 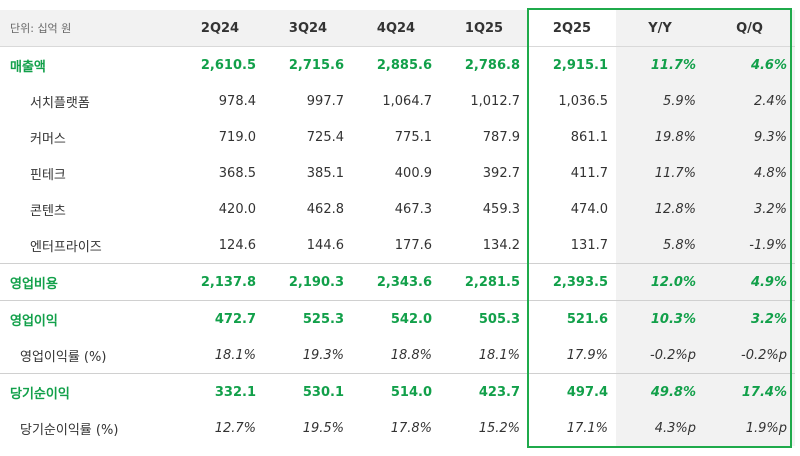 I want to click on cell-value: 12.8%, so click(x=660, y=209).